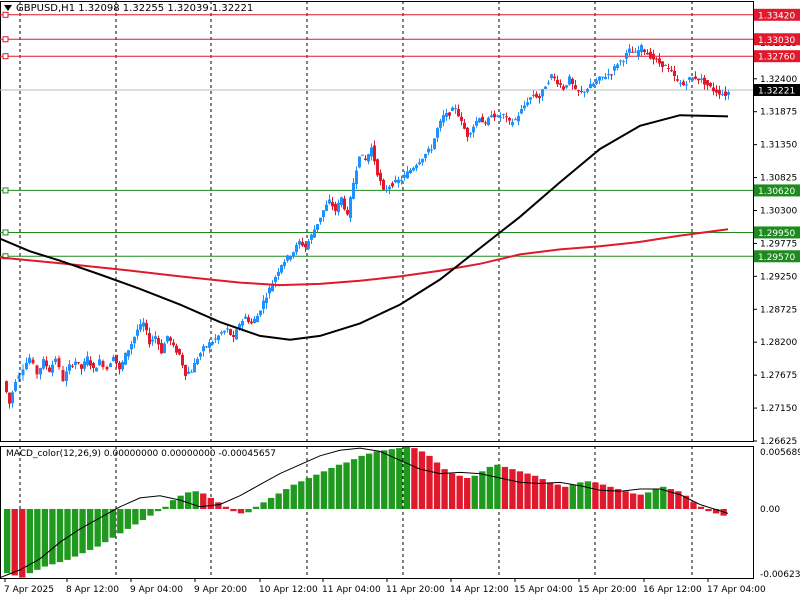  I want to click on y-tick-label: 1.32400, so click(778, 80).